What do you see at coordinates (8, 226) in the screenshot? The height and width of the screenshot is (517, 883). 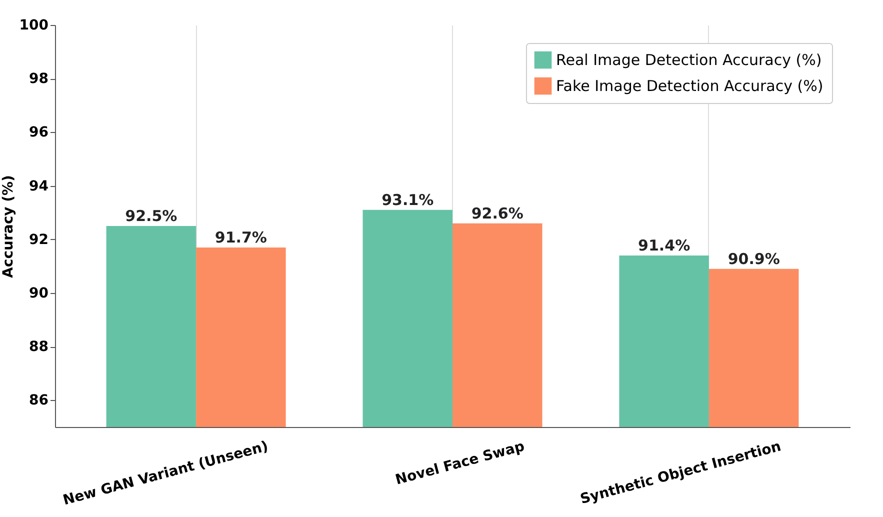 I see `y-axis-title: Accuracy (%)` at bounding box center [8, 226].